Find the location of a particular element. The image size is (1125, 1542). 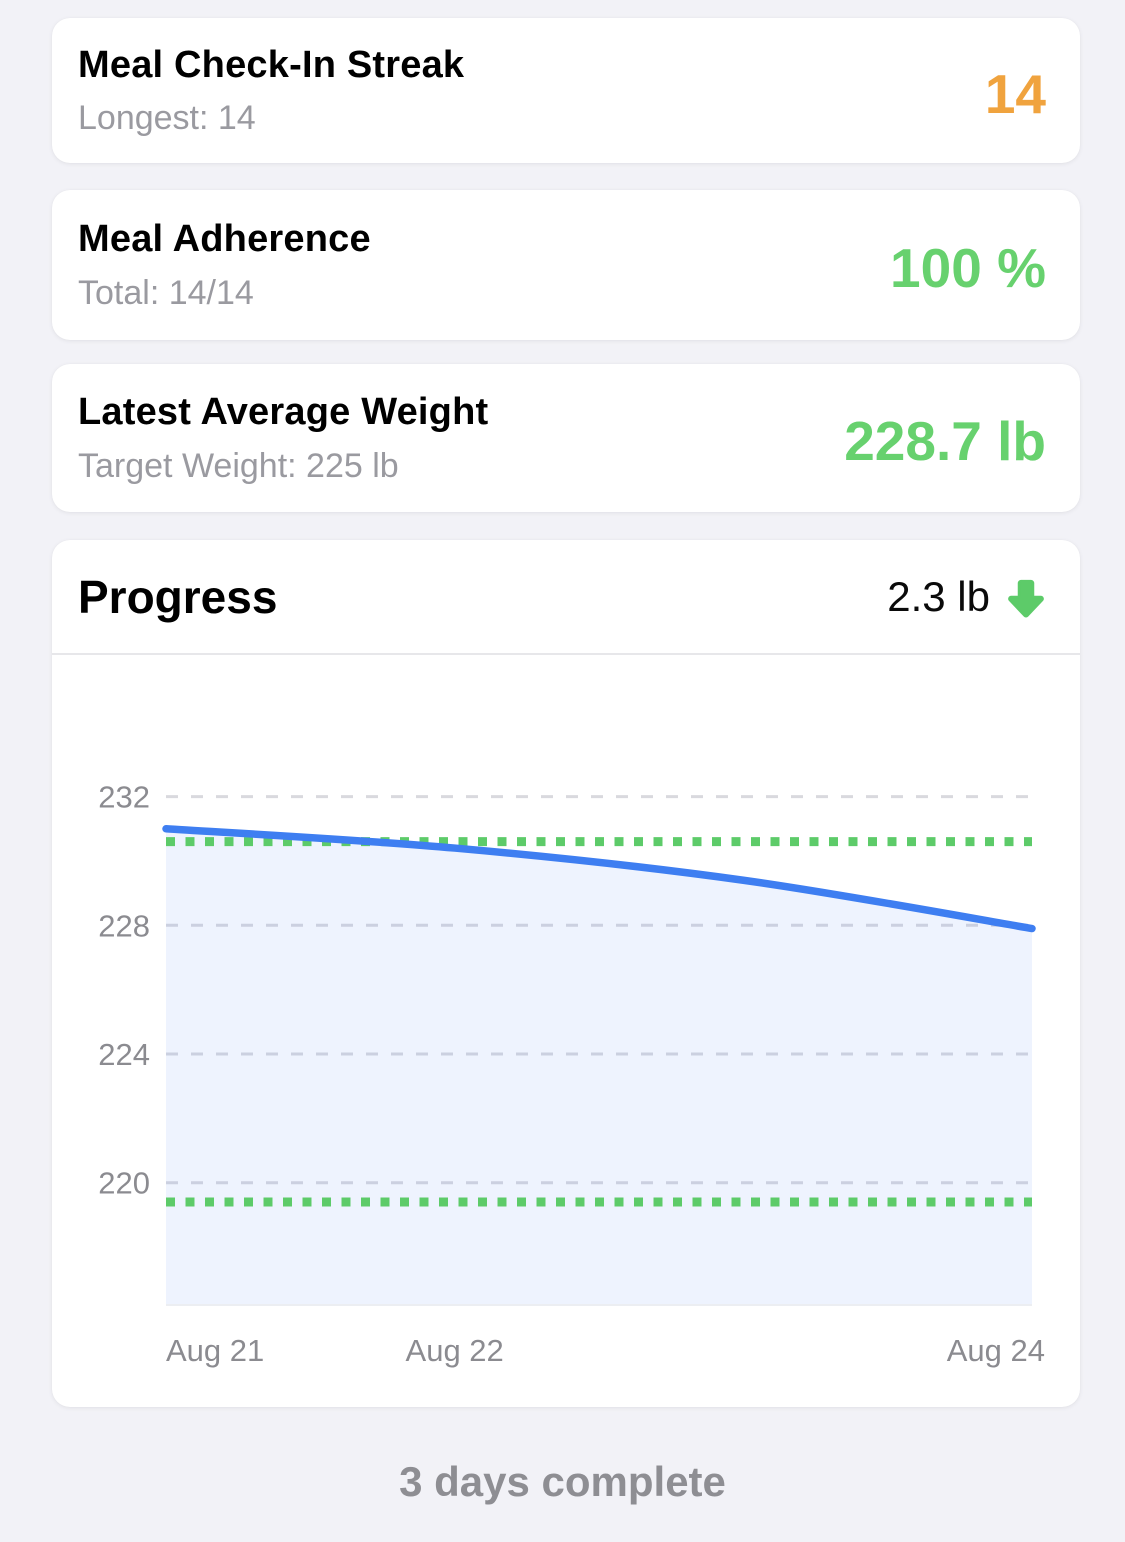

svg-text: 224 is located at coordinates (124, 1054).